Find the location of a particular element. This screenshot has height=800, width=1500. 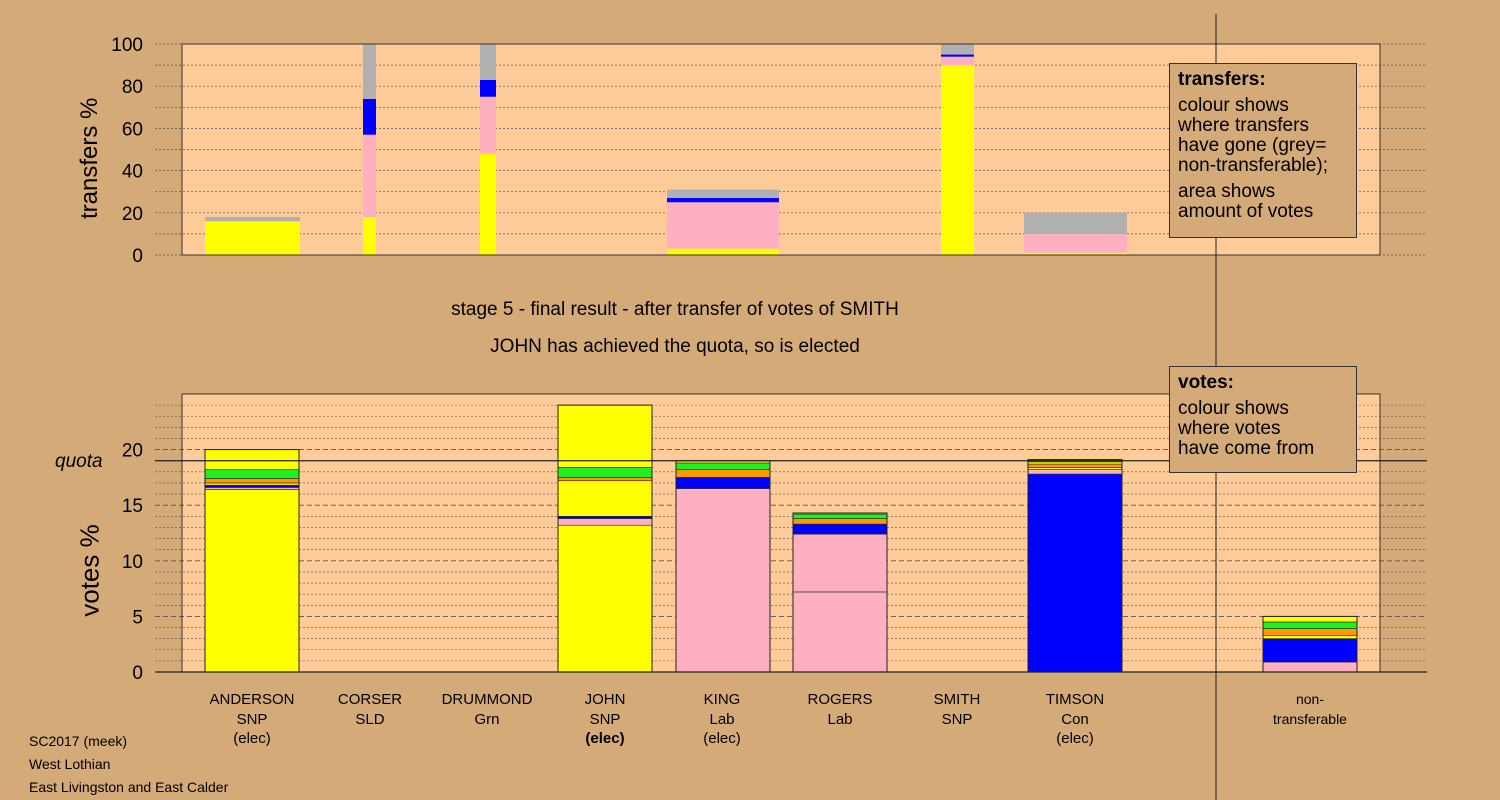

legend-line: where votes is located at coordinates (1229, 428).